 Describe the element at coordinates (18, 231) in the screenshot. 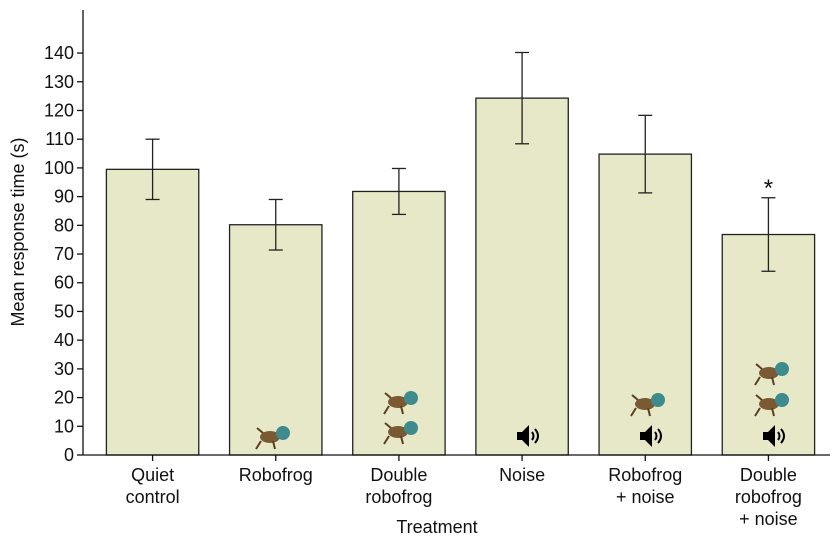

I see `y-axis-label: Mean response time (s)` at that location.